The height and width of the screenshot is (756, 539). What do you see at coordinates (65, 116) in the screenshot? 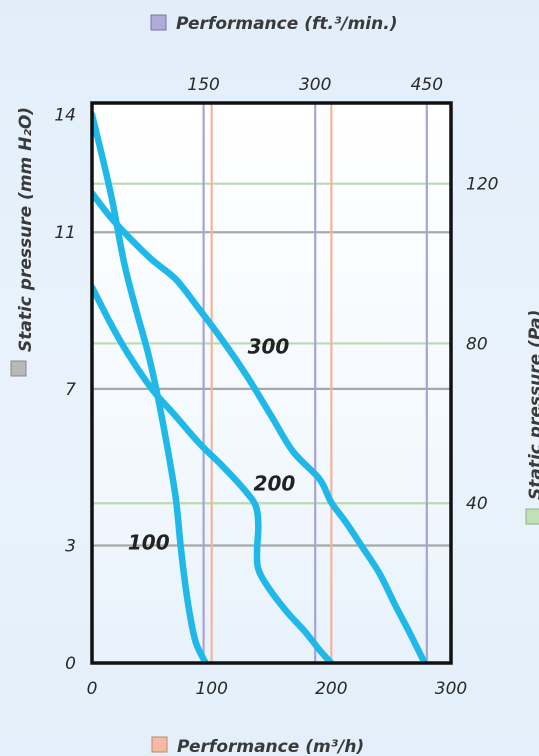
I see `left-tick-14: 14` at bounding box center [65, 116].